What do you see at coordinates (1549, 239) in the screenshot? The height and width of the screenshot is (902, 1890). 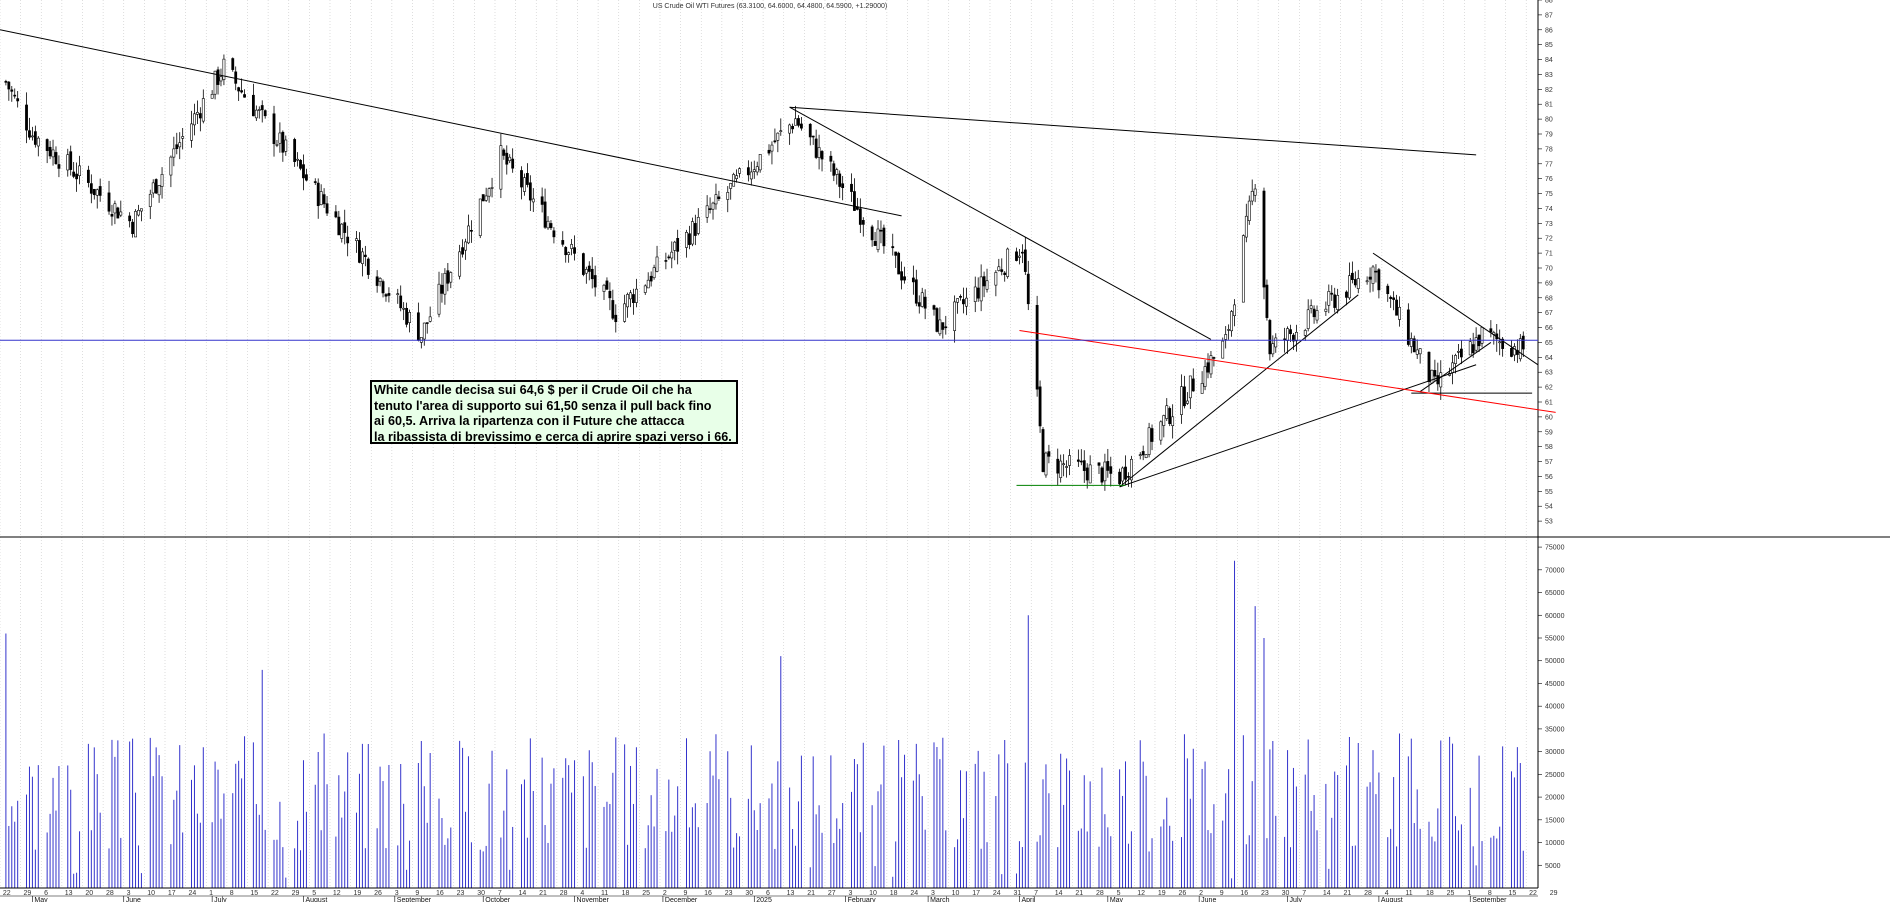 I see `price-tick-label: 72` at bounding box center [1549, 239].